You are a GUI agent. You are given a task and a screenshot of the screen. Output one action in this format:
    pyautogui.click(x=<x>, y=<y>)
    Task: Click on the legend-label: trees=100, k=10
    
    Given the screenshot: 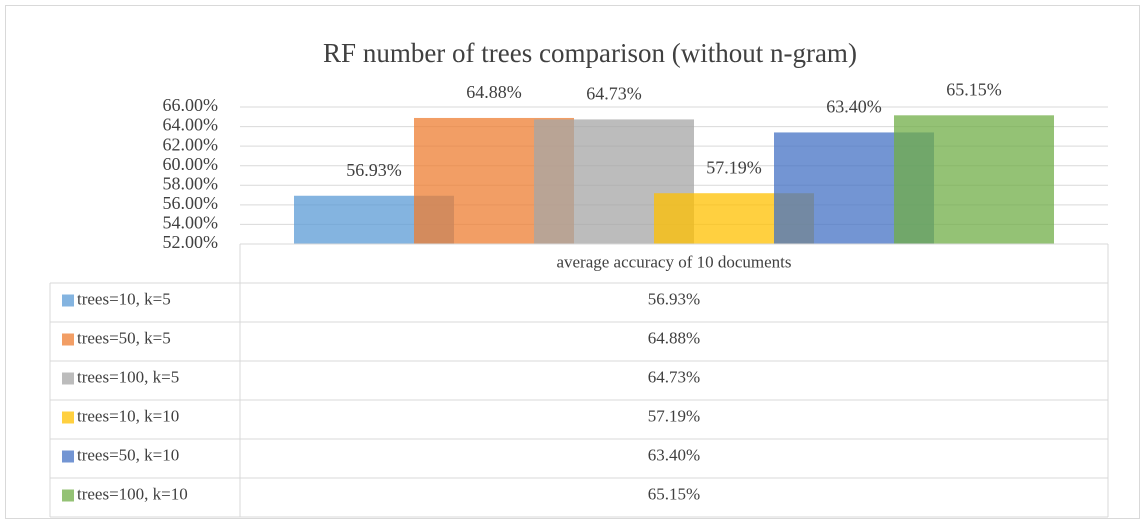 What is the action you would take?
    pyautogui.click(x=132, y=493)
    